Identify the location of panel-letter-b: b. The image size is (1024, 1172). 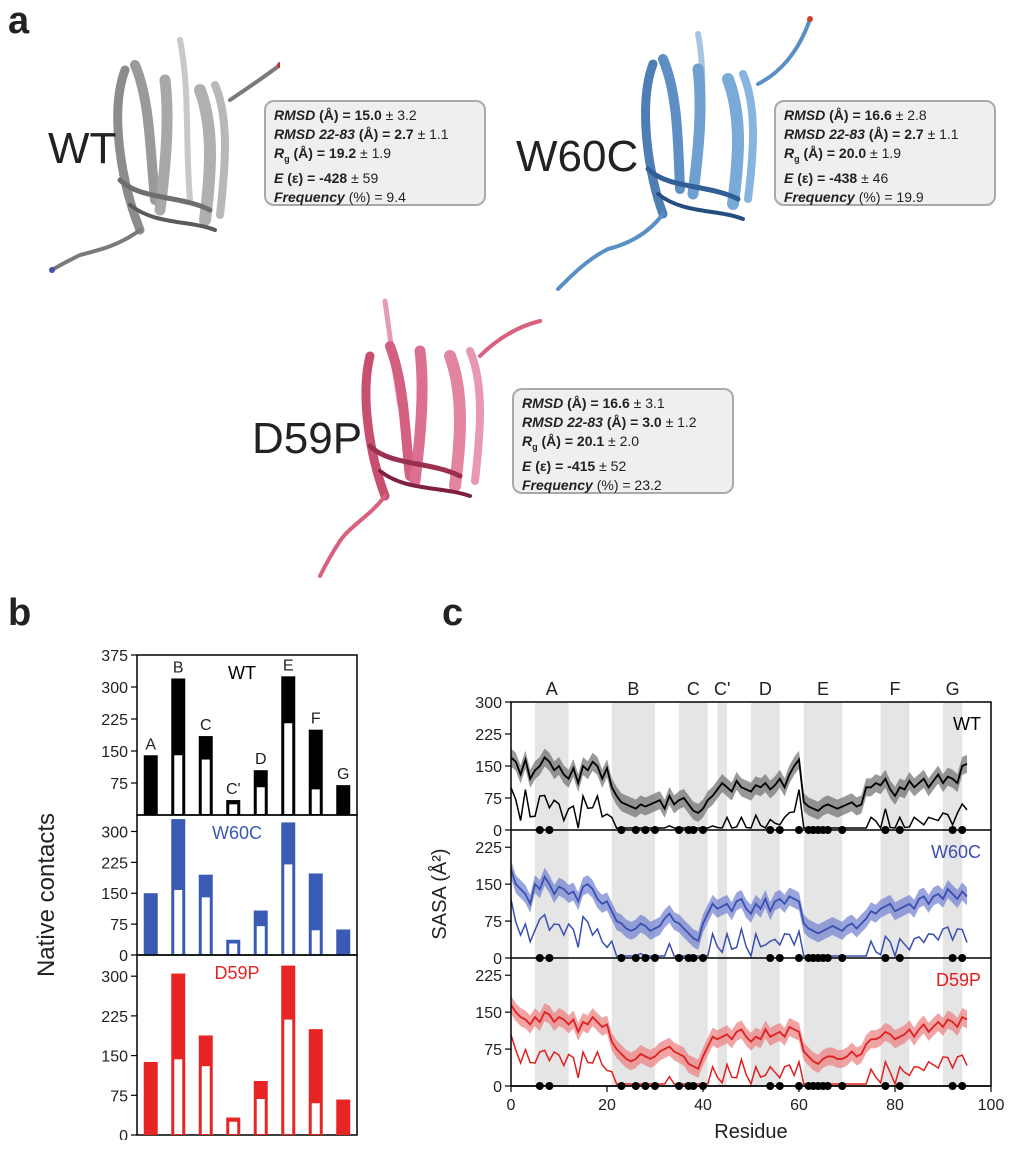
(20, 613).